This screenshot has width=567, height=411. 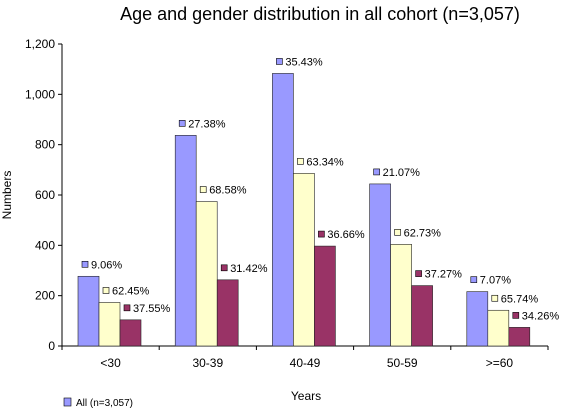 What do you see at coordinates (541, 316) in the screenshot?
I see `data-label: 34.26%` at bounding box center [541, 316].